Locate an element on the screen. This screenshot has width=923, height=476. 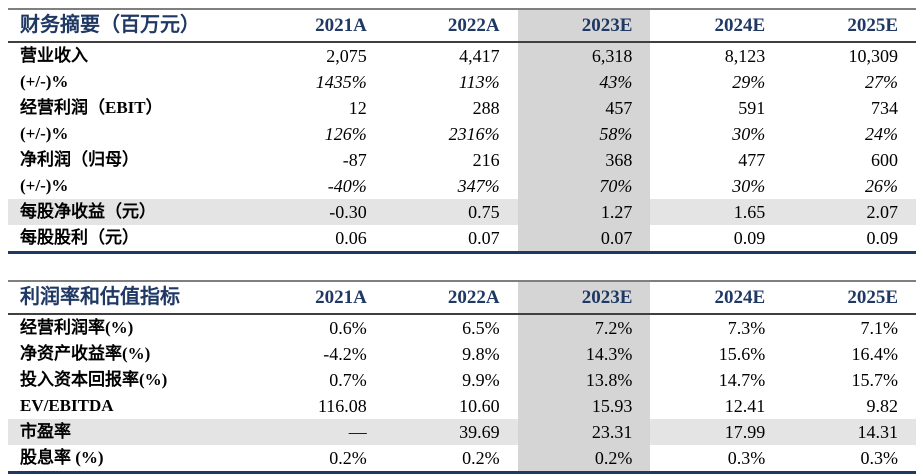
cell-value: 16.4% is located at coordinates (875, 354).